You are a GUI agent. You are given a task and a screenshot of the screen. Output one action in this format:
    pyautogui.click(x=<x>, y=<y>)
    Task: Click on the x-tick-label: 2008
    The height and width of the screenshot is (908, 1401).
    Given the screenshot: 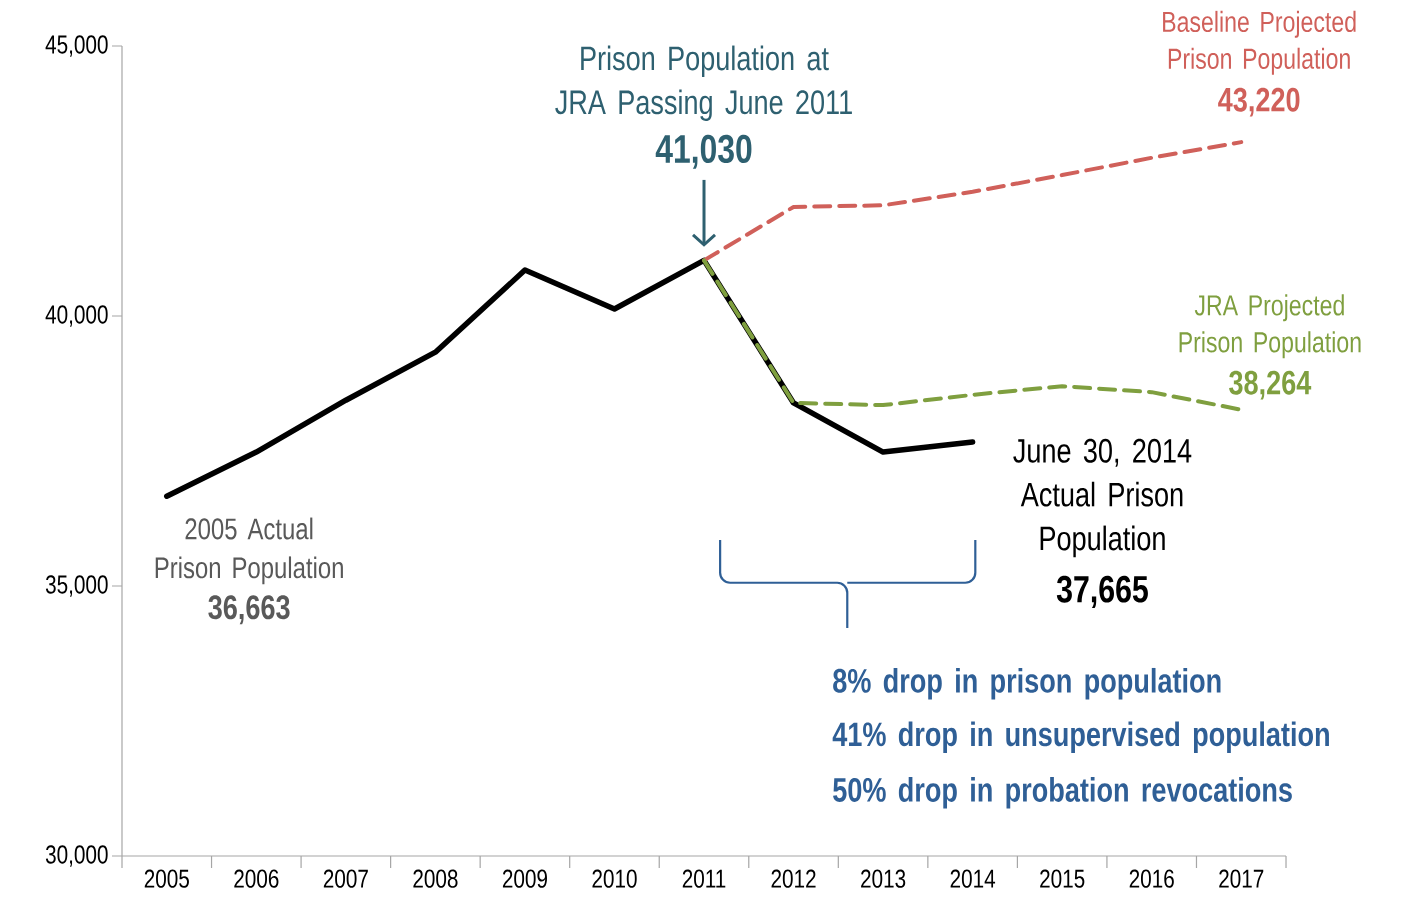 What is the action you would take?
    pyautogui.click(x=435, y=878)
    